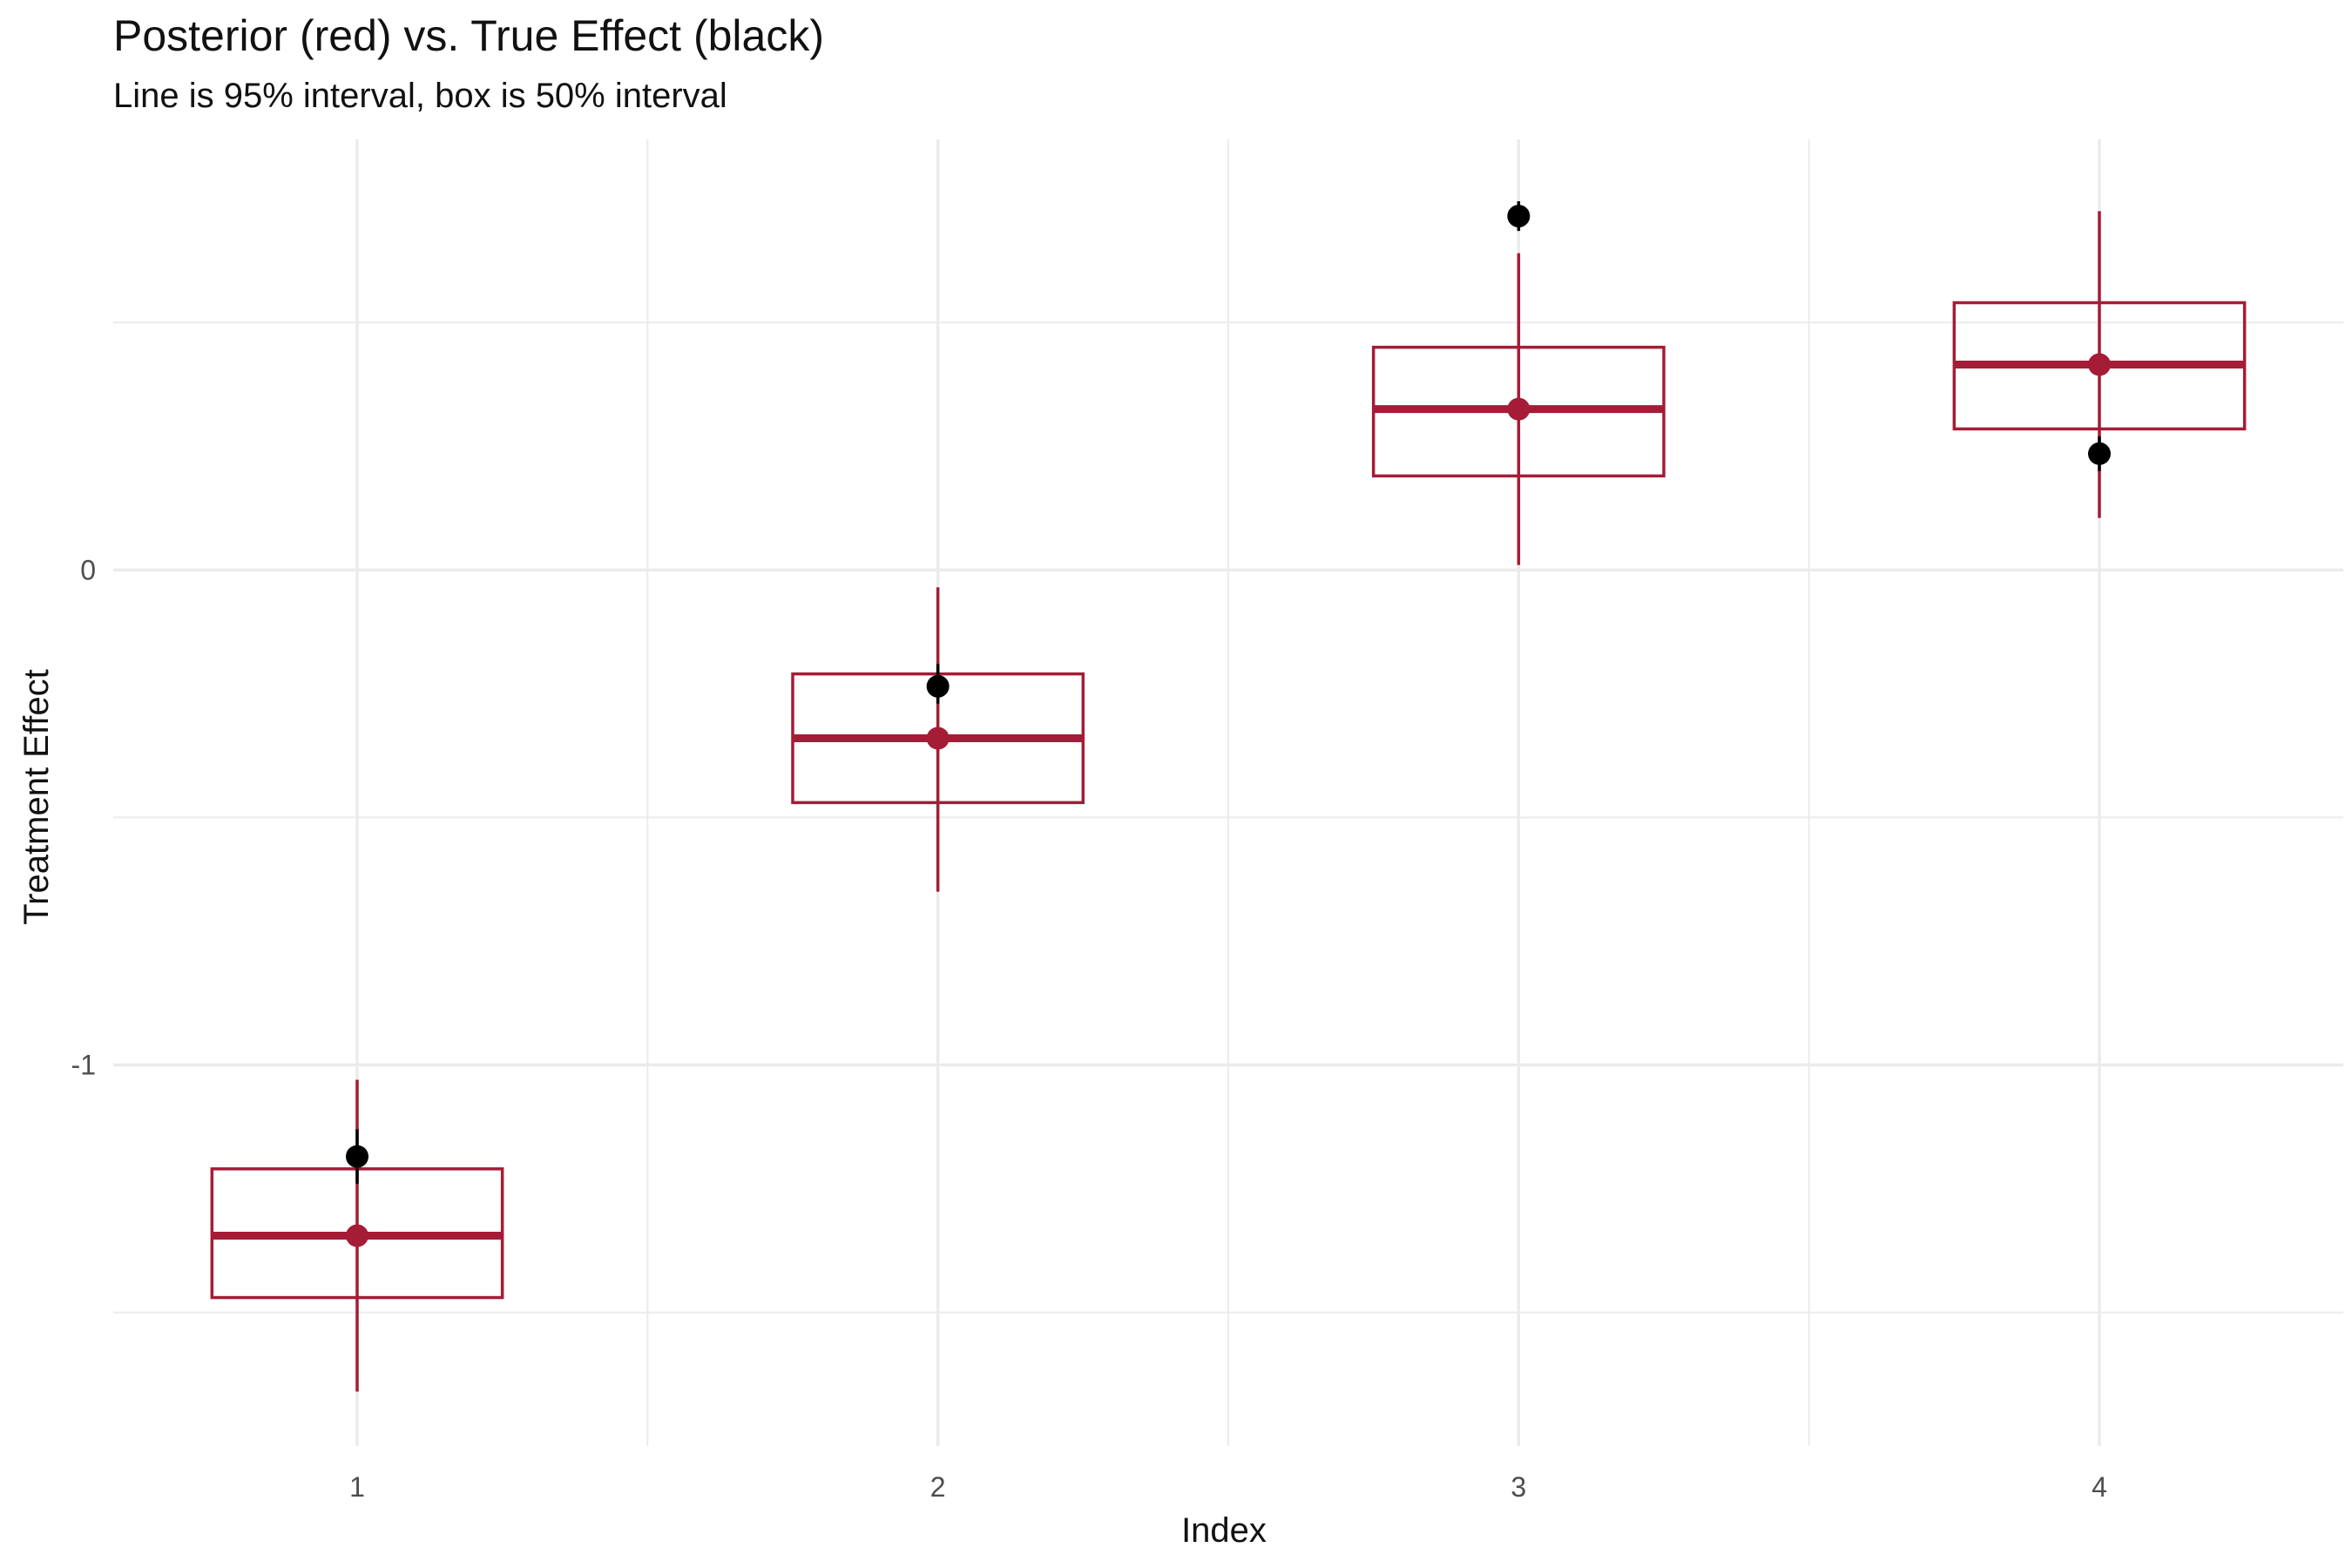 The width and height of the screenshot is (2352, 1568). What do you see at coordinates (938, 1487) in the screenshot?
I see `x-tick-label: 2` at bounding box center [938, 1487].